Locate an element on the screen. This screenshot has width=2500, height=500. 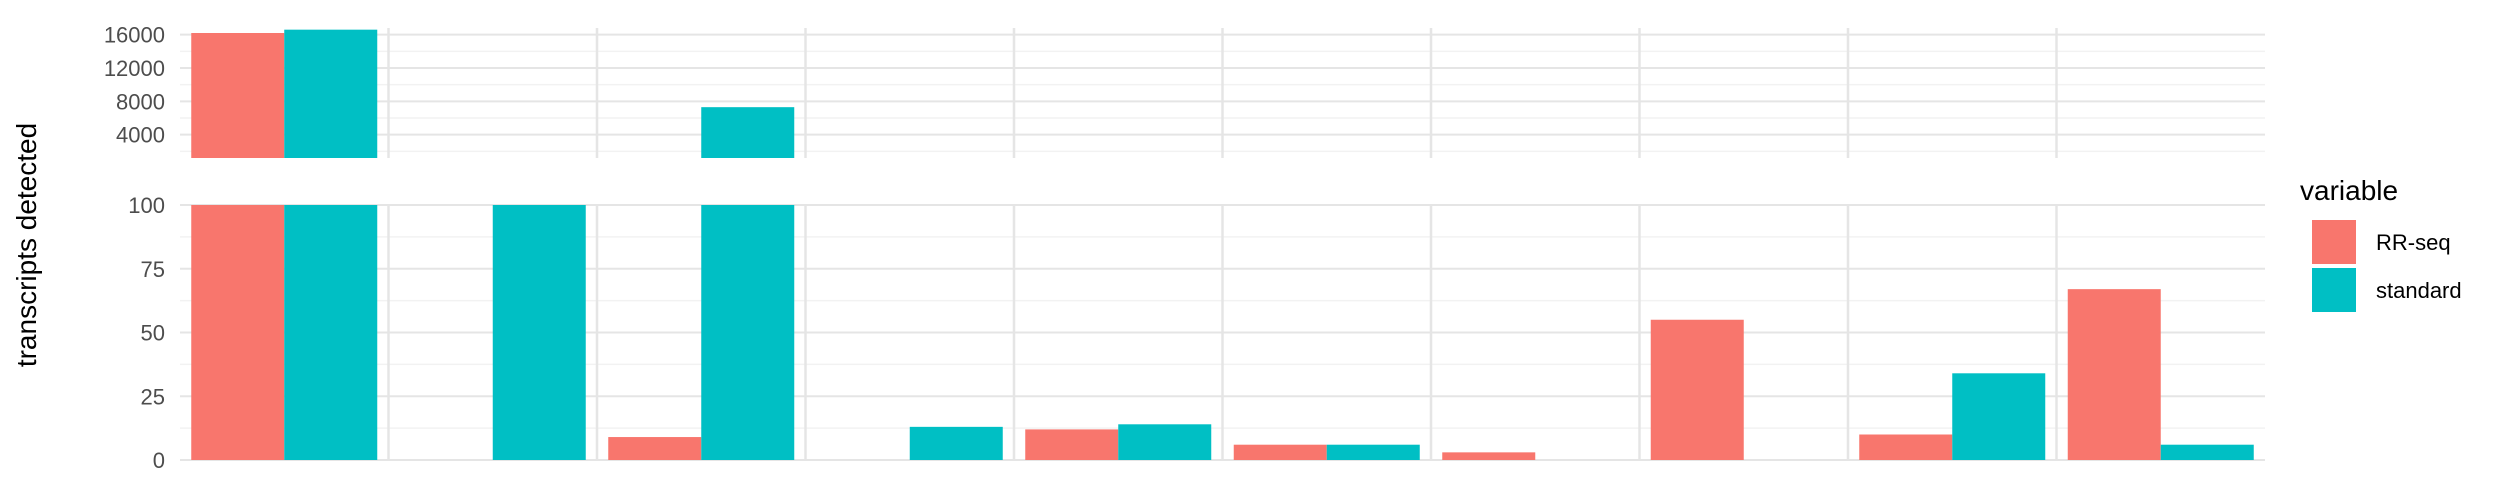
upper-tick-label: 8000 is located at coordinates (140, 101).